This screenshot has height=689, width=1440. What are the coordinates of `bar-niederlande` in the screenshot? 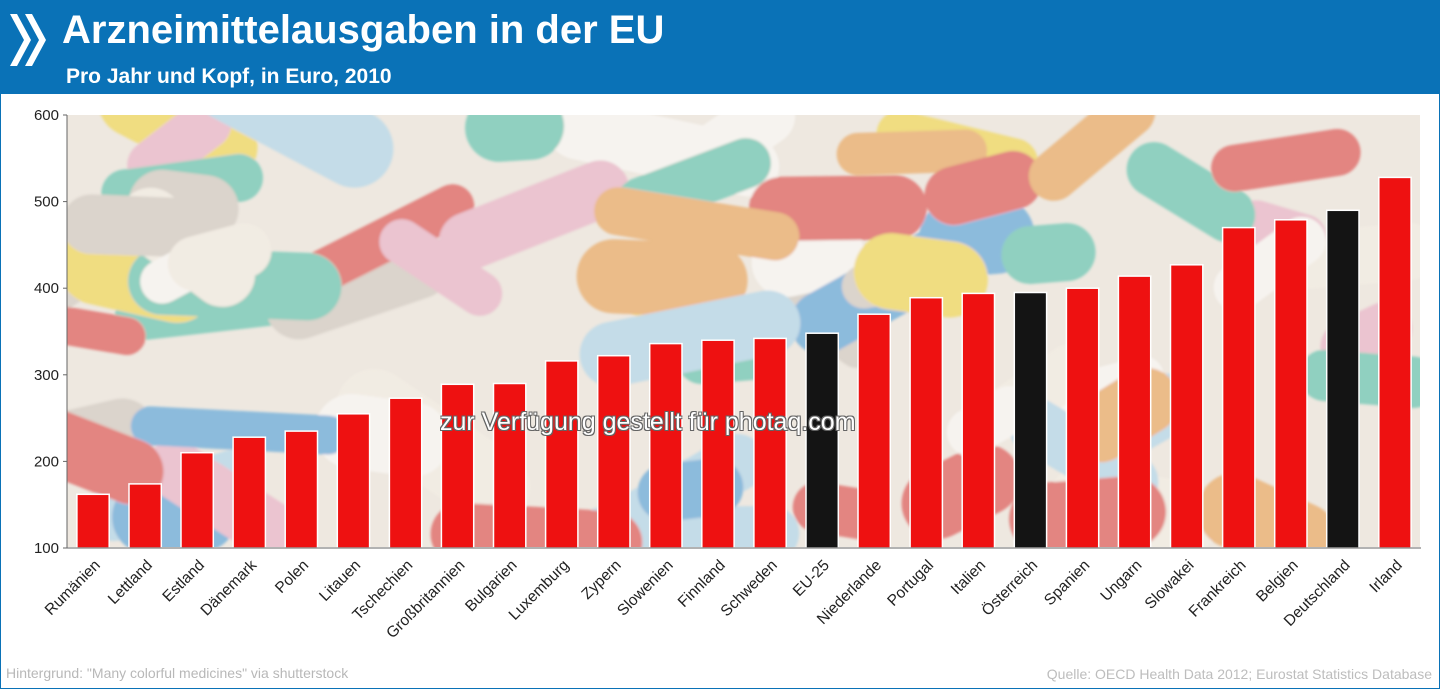 It's located at (874, 431).